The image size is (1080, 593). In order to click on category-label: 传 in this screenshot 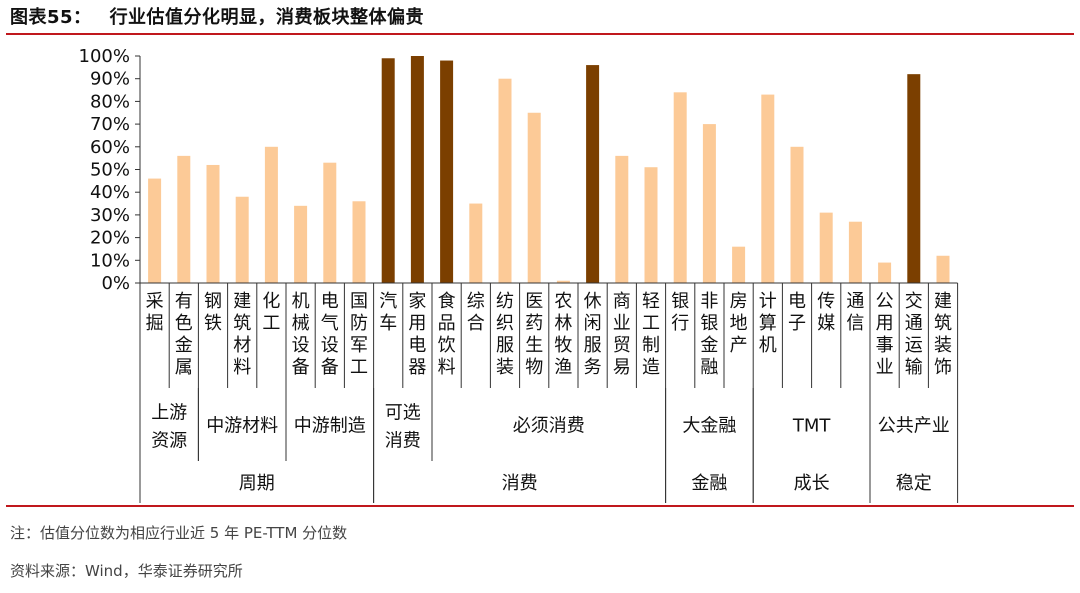, I will do `click(826, 301)`.